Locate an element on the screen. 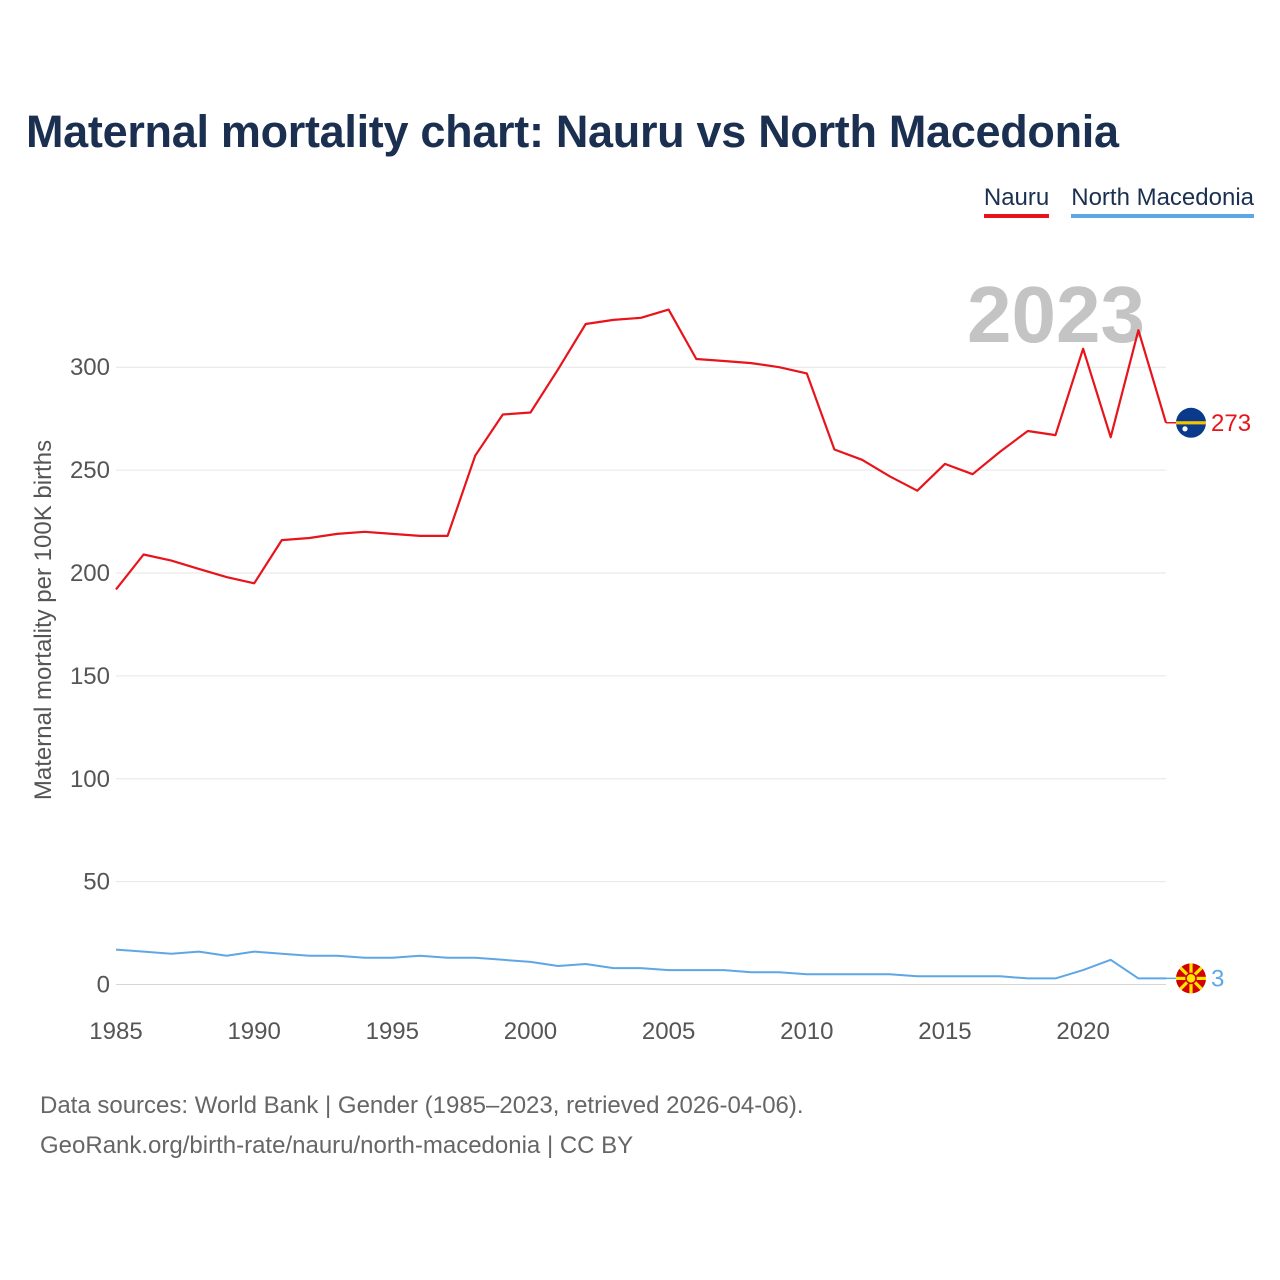  legend-item-north-macedonia: North Macedonia is located at coordinates (1162, 201).